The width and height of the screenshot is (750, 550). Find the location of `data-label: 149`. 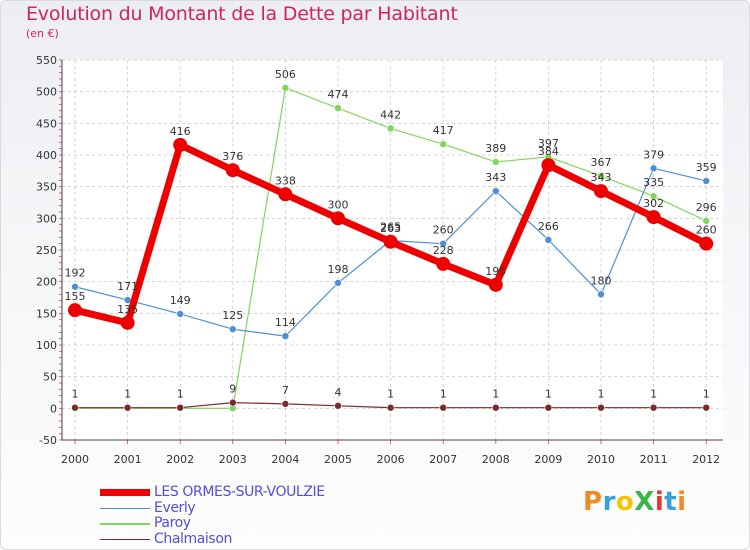

data-label: 149 is located at coordinates (180, 300).